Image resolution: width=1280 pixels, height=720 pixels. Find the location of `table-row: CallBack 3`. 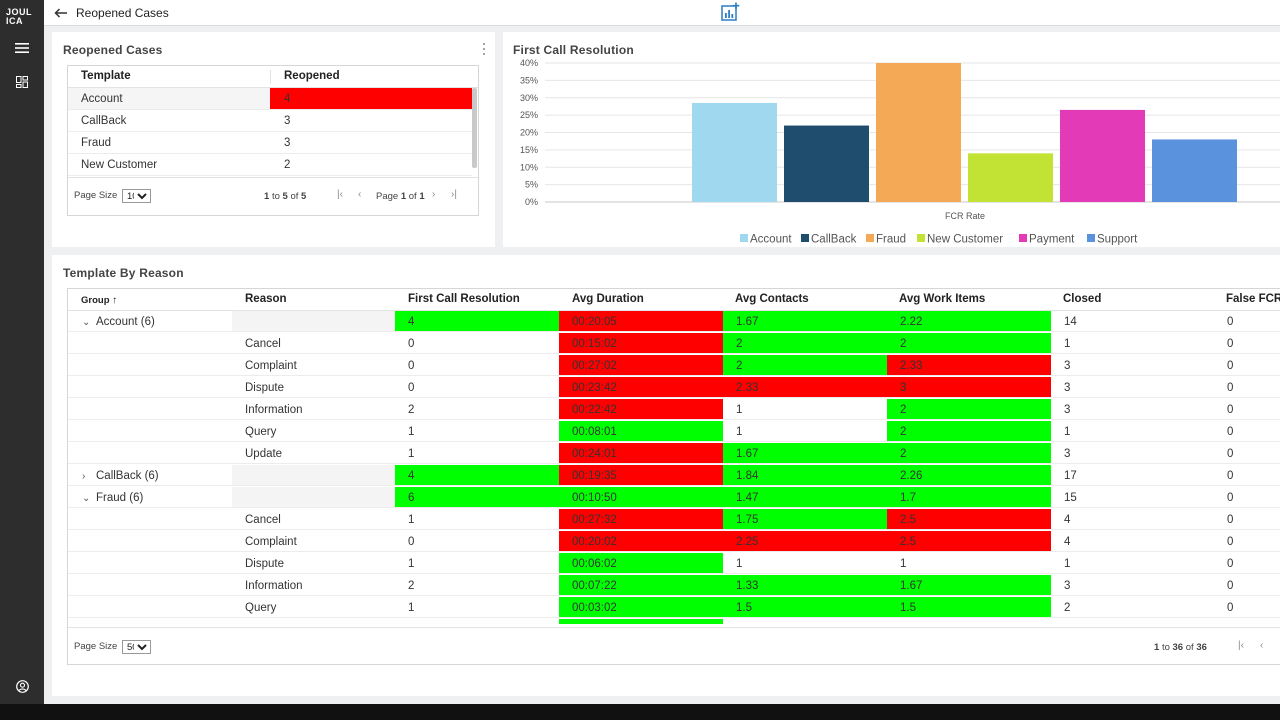

table-row: CallBack 3 is located at coordinates (270, 121).